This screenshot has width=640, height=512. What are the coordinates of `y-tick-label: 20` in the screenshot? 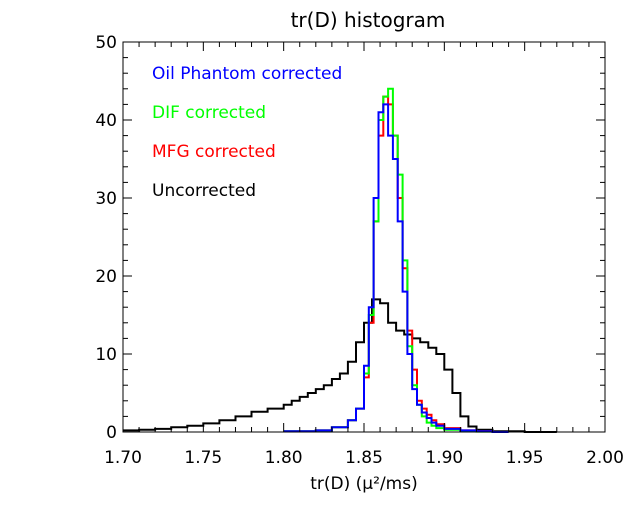 It's located at (106, 277).